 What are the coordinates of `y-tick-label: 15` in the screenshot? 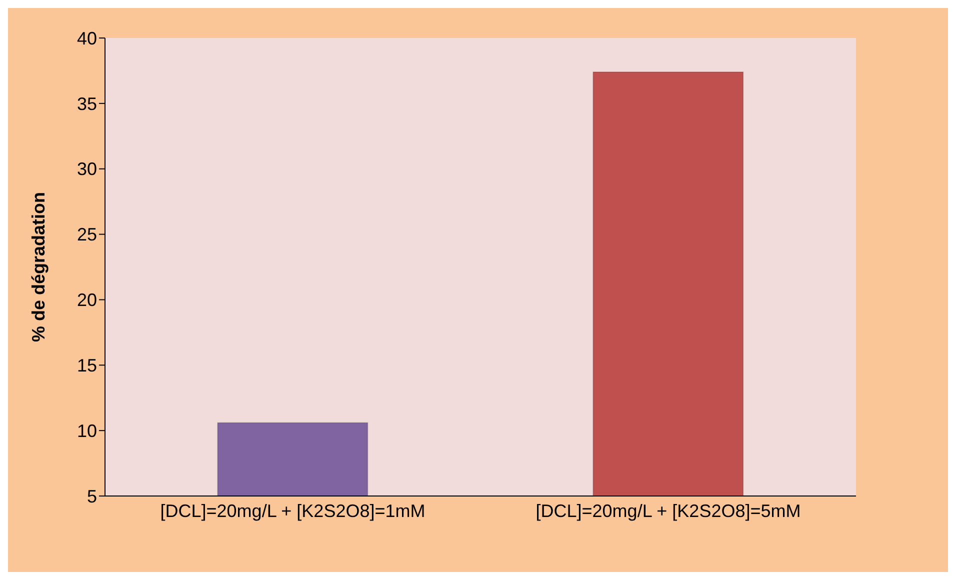 It's located at (86, 366).